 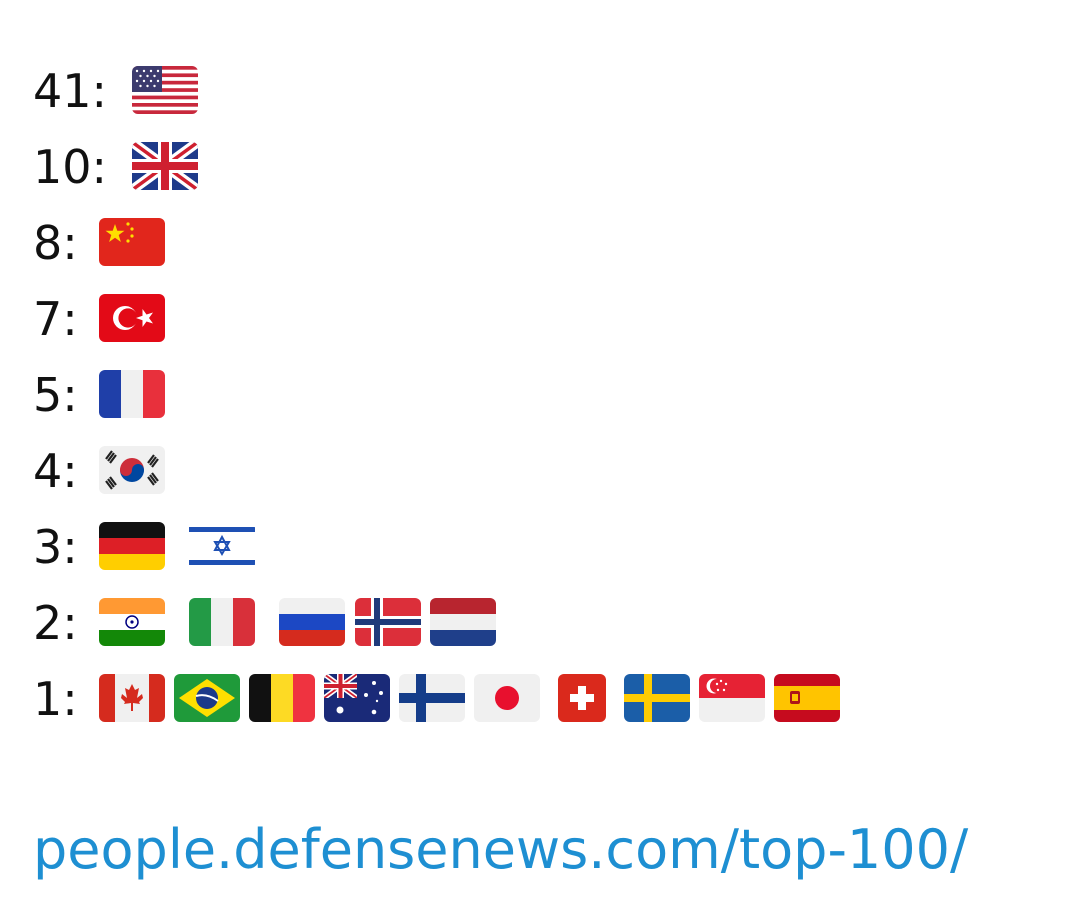 I want to click on count-label: 7:, so click(x=55, y=319).